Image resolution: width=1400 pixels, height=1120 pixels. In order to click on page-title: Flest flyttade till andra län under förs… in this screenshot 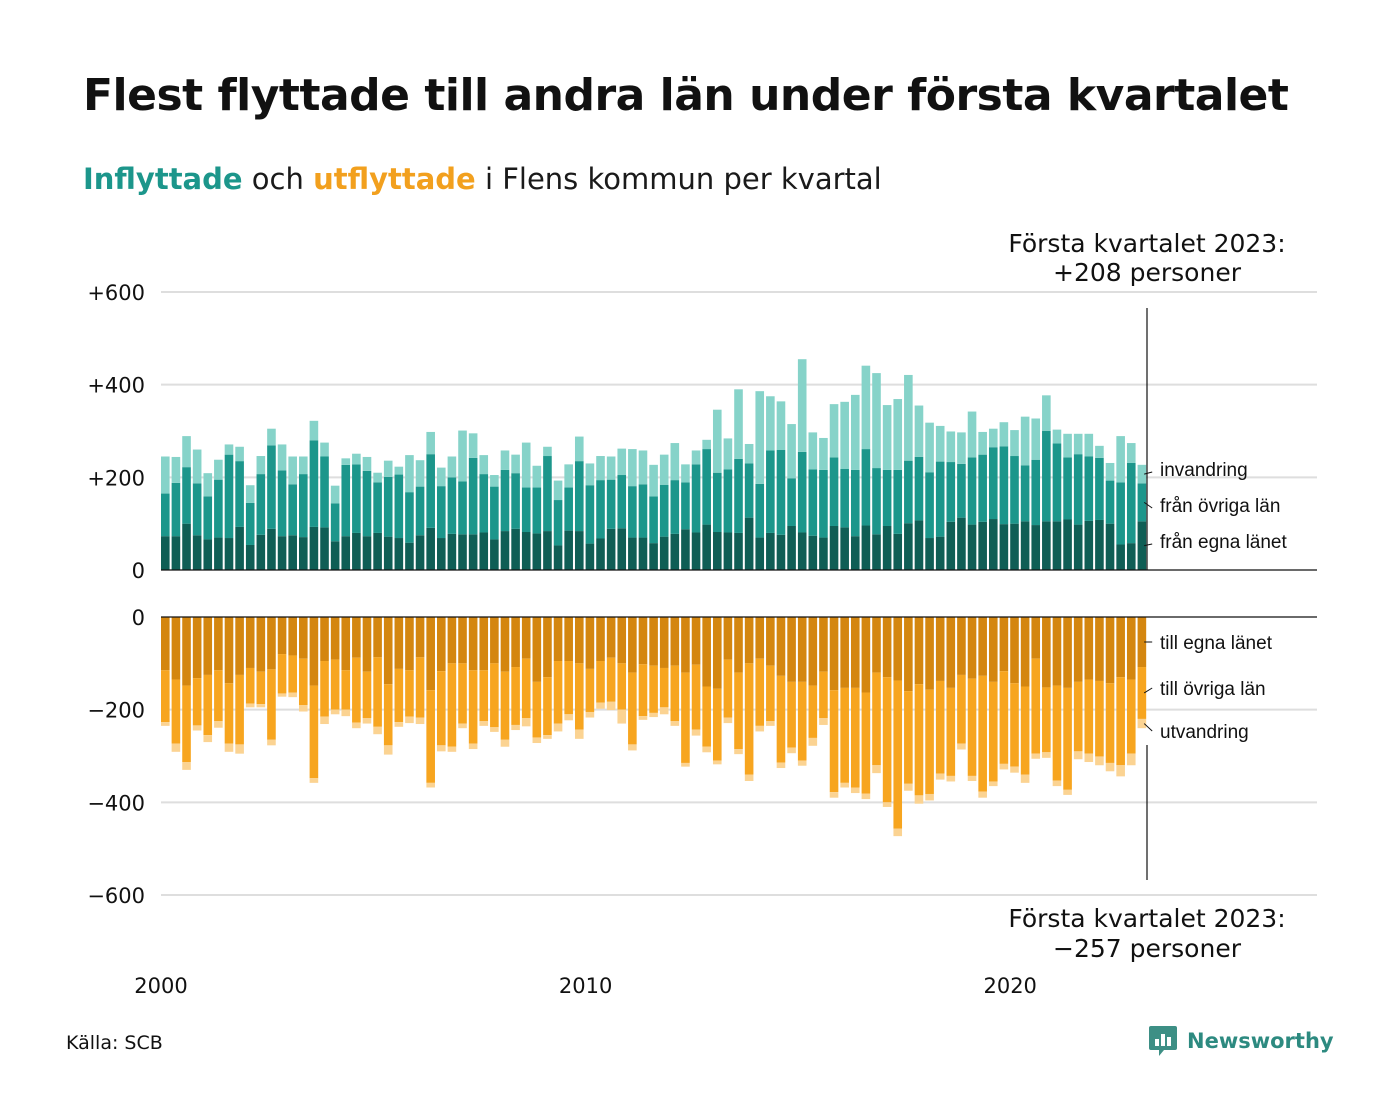, I will do `click(686, 95)`.